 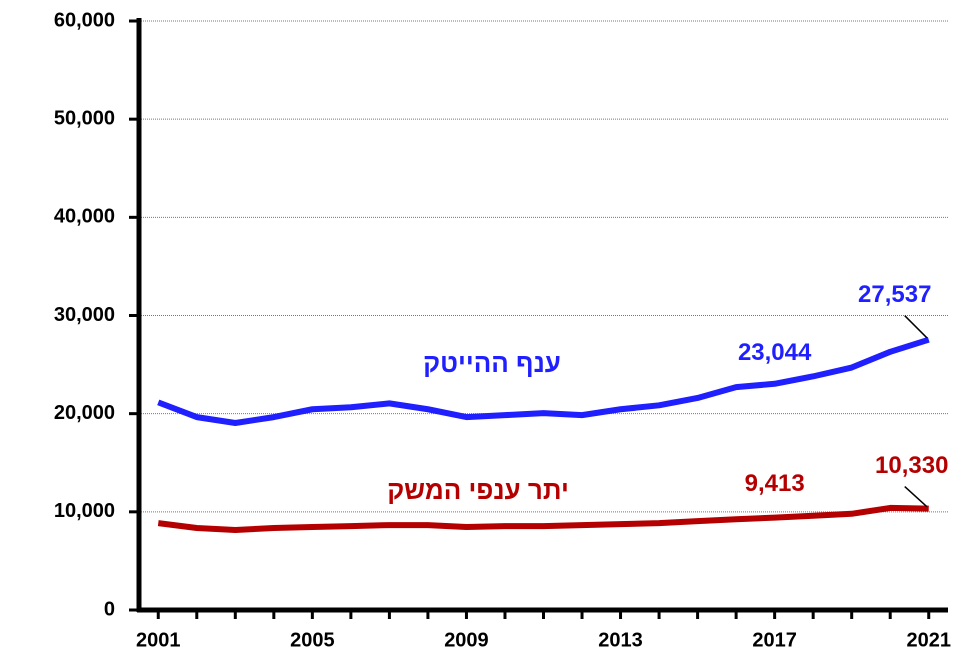 What do you see at coordinates (84, 217) in the screenshot?
I see `y-tick-label: 40,000` at bounding box center [84, 217].